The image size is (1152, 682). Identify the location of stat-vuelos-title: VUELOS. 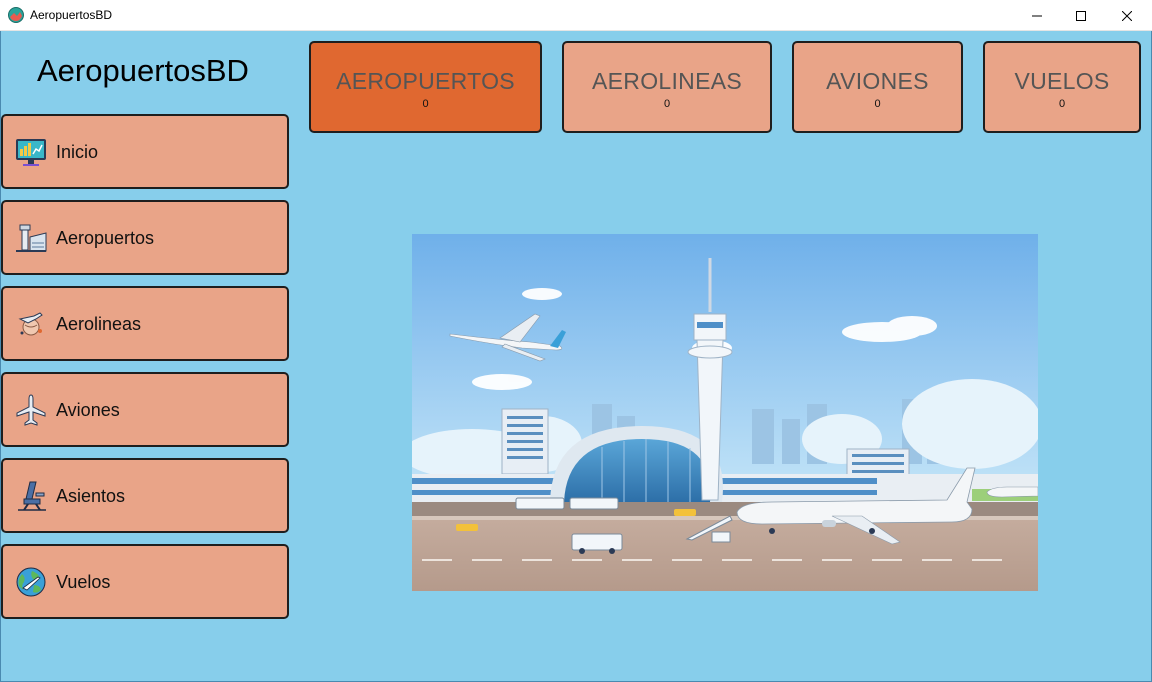
(1062, 81).